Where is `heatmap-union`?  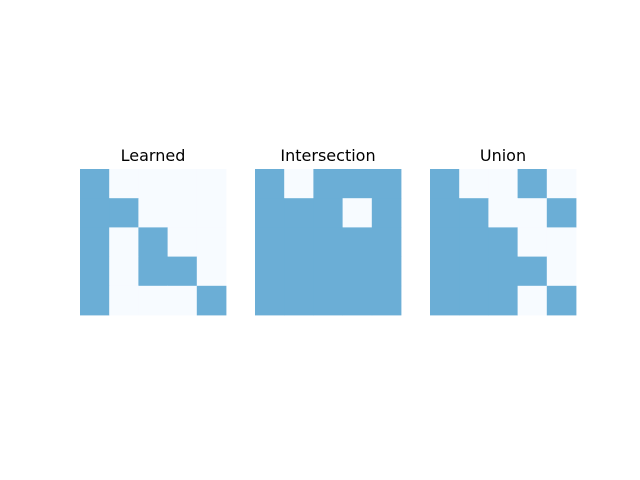
heatmap-union is located at coordinates (503, 242).